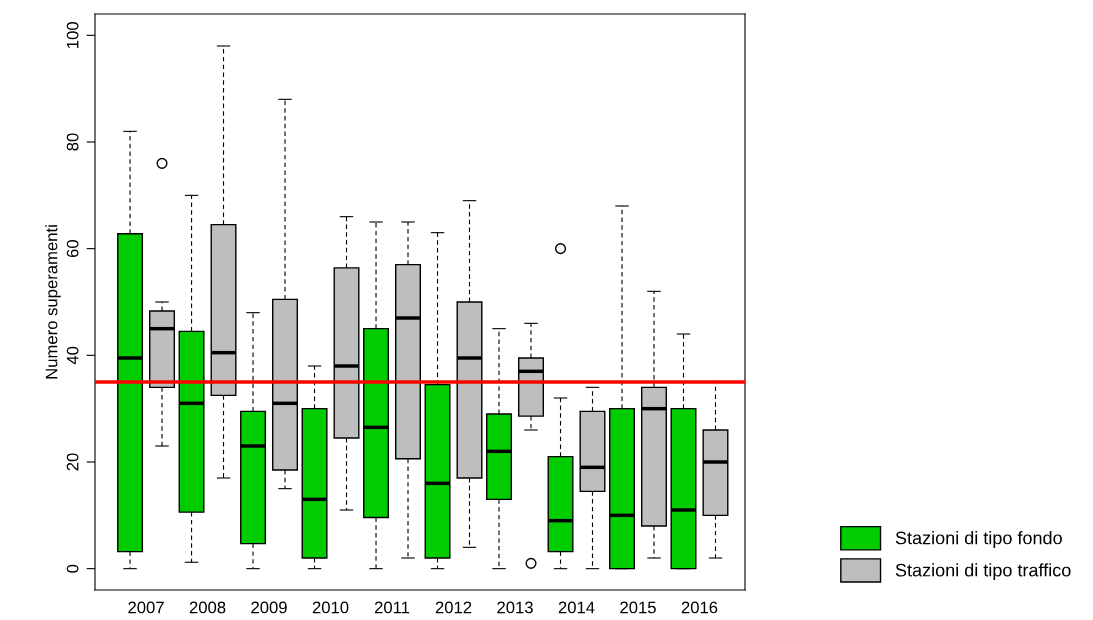 This screenshot has width=1093, height=620. Describe the element at coordinates (392, 607) in the screenshot. I see `x-tick-label: 2011` at that location.